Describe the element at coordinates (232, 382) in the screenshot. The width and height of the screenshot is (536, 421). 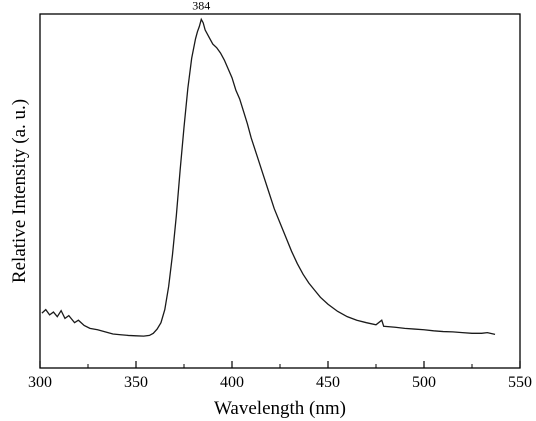
I see `x-tick-label: 400` at that location.